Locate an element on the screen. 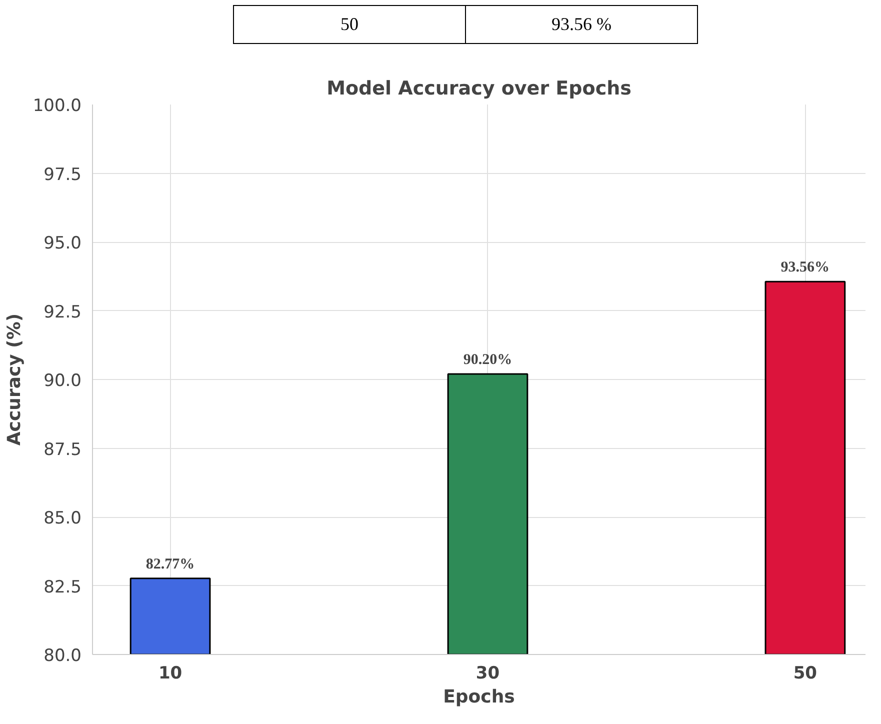 Image resolution: width=881 pixels, height=724 pixels. chart-title: Model Accuracy over Epochs is located at coordinates (479, 89).